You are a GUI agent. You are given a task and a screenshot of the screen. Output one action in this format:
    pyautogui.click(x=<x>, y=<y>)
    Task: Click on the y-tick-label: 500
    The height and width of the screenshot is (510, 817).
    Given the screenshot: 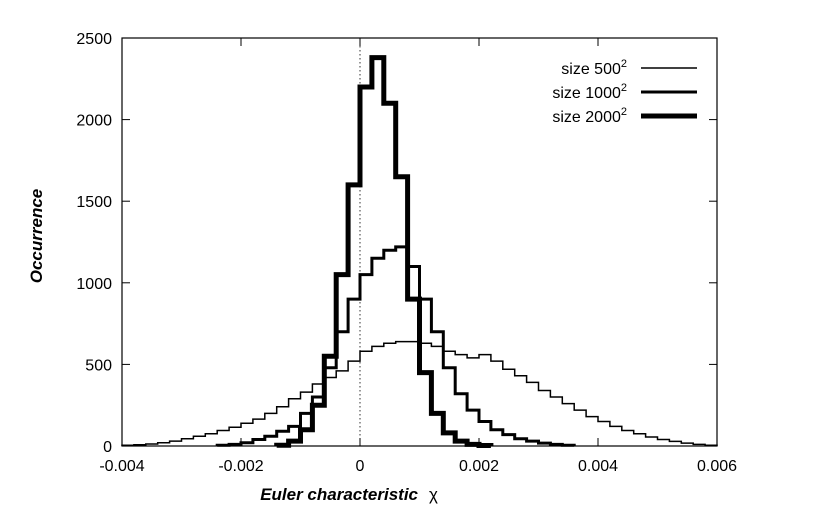 What is the action you would take?
    pyautogui.click(x=98, y=365)
    